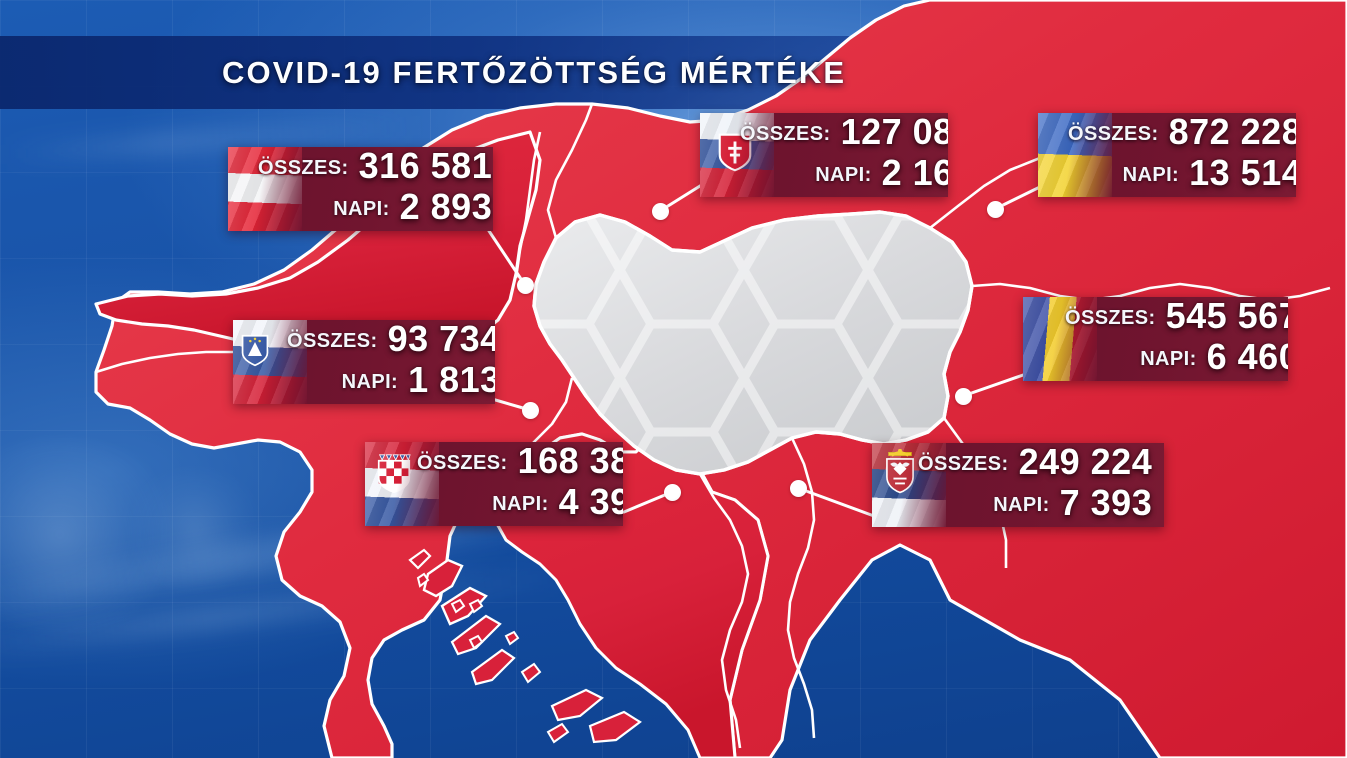 The image size is (1347, 758). Describe the element at coordinates (1060, 339) in the screenshot. I see `flag-romania-icon` at that location.